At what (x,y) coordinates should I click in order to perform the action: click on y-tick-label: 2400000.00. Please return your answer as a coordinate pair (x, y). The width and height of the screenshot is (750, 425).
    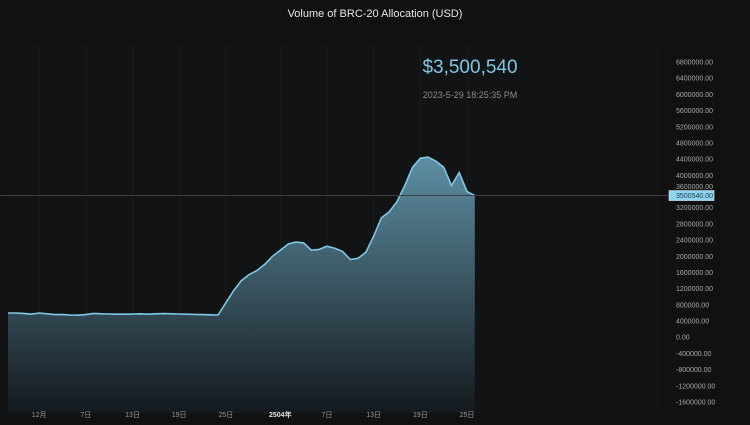
    Looking at the image, I should click on (694, 241).